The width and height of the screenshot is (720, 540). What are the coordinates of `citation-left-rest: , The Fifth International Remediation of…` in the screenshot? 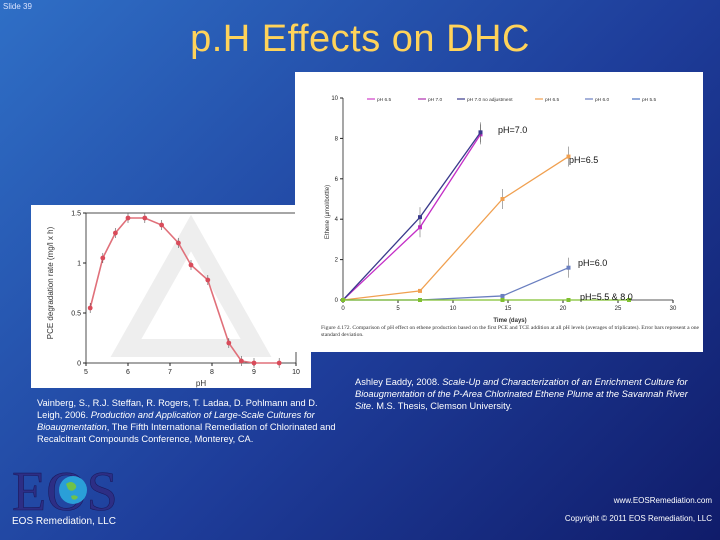 It's located at (186, 433).